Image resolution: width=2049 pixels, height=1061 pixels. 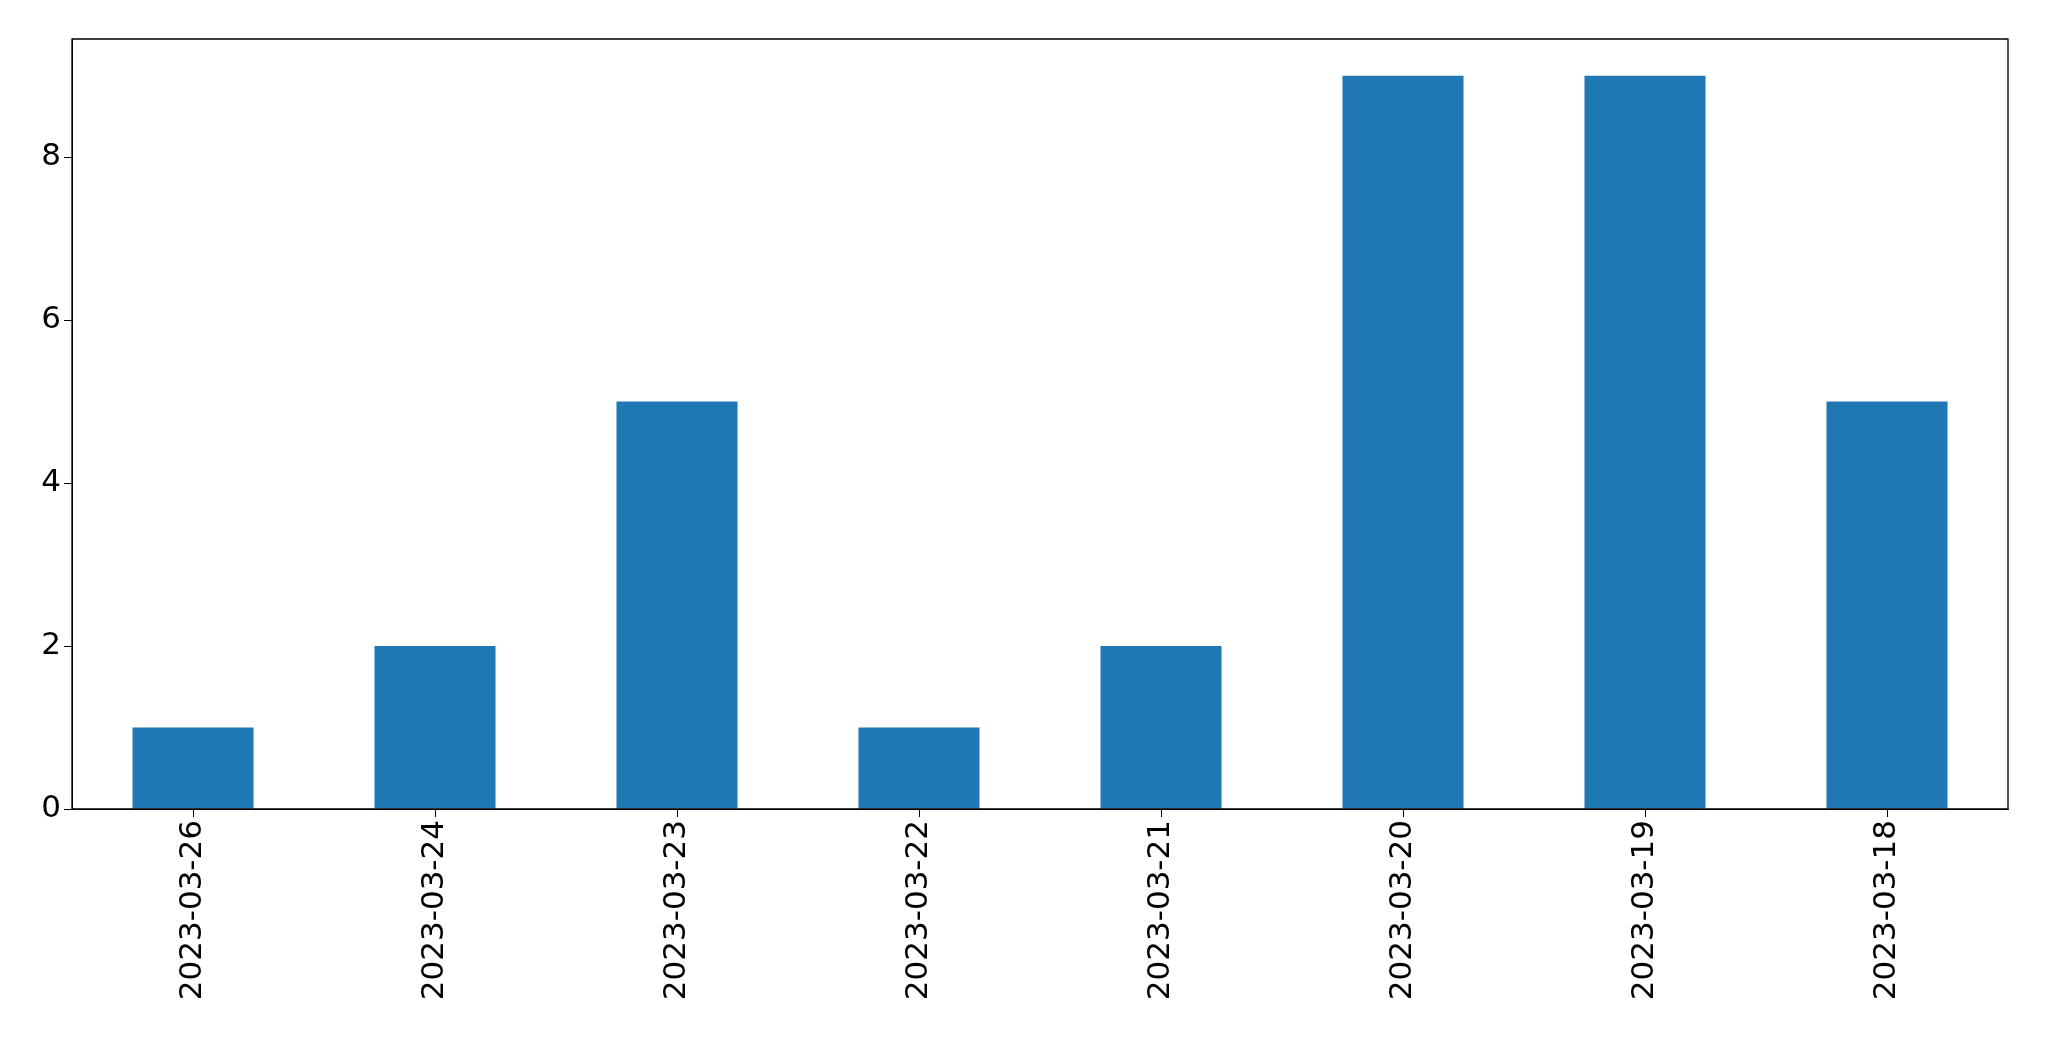 What do you see at coordinates (1884, 910) in the screenshot?
I see `x-tick-label: 2023-03-18` at bounding box center [1884, 910].